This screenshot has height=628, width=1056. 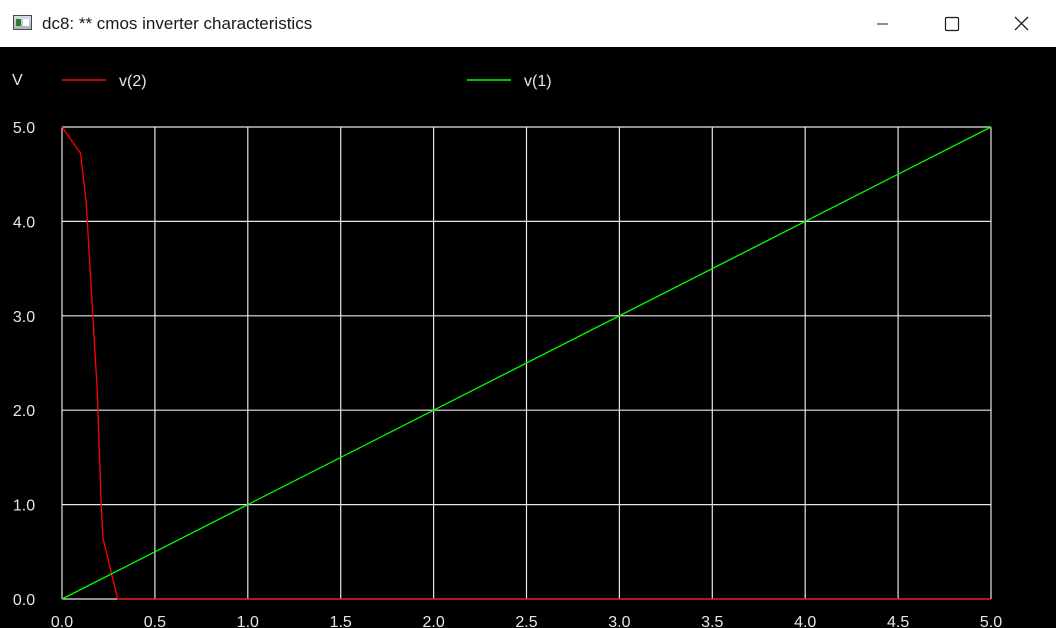 What do you see at coordinates (22, 22) in the screenshot?
I see `plot-window-icon` at bounding box center [22, 22].